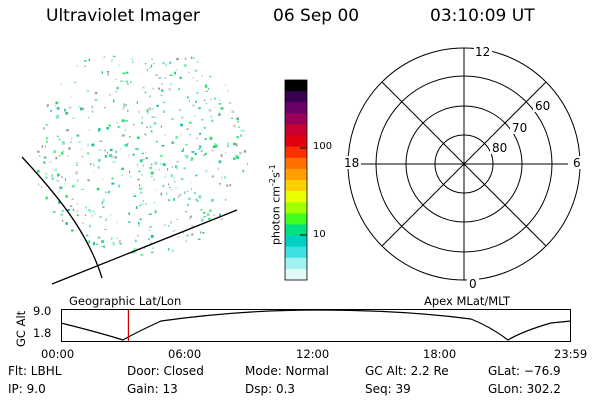  Describe the element at coordinates (524, 371) in the screenshot. I see `geographic-latitude: GLat: −76.9` at that location.